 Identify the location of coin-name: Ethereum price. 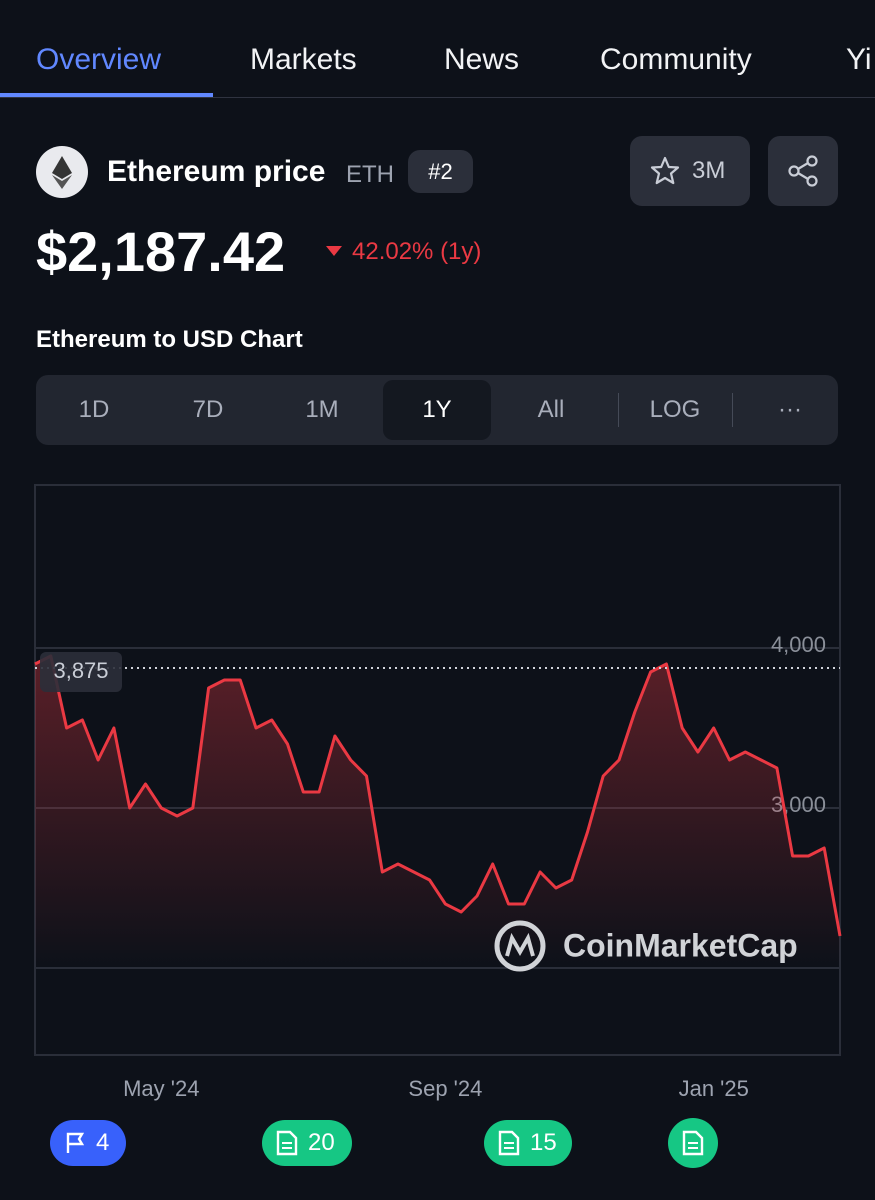
(216, 171).